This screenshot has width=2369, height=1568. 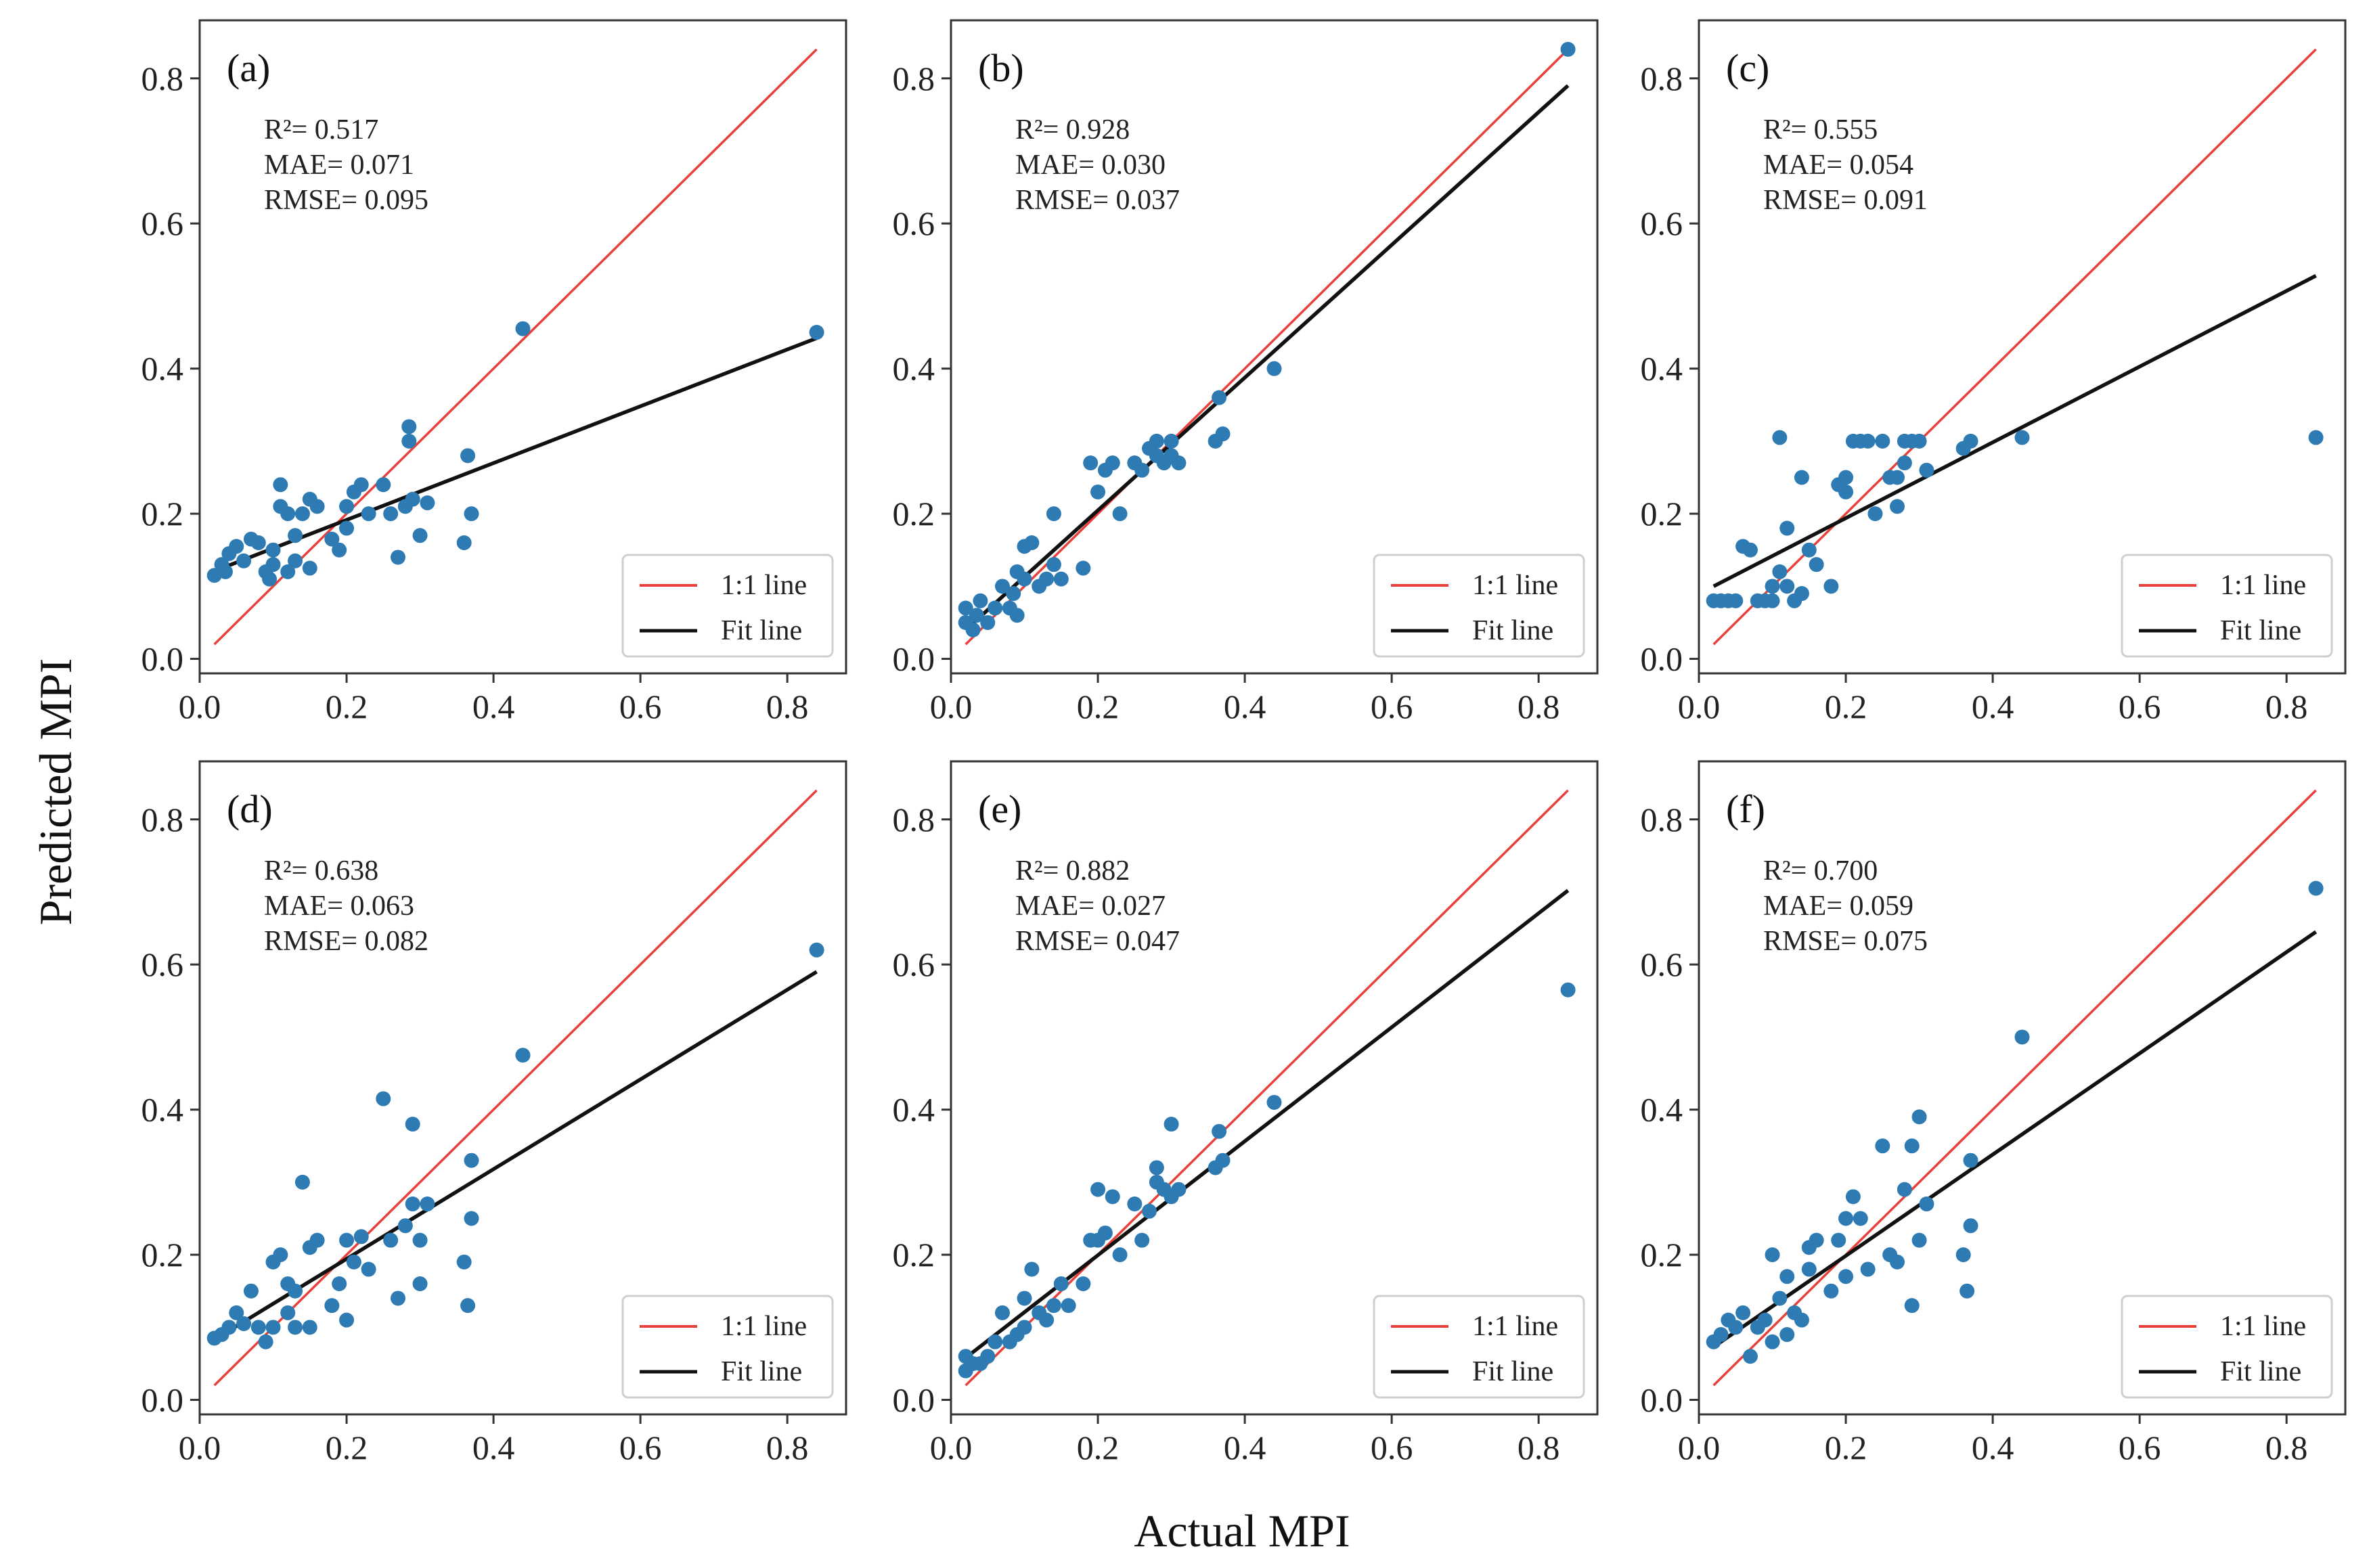 I want to click on legend-label-fit: Fit line, so click(x=1513, y=1371).